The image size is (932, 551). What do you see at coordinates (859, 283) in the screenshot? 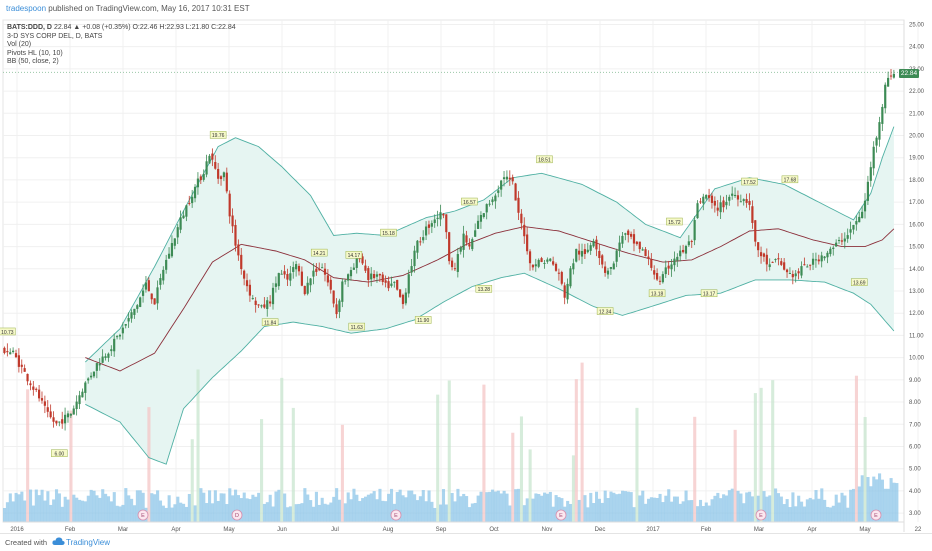
I see `pivot-label: 13.69` at bounding box center [859, 283].